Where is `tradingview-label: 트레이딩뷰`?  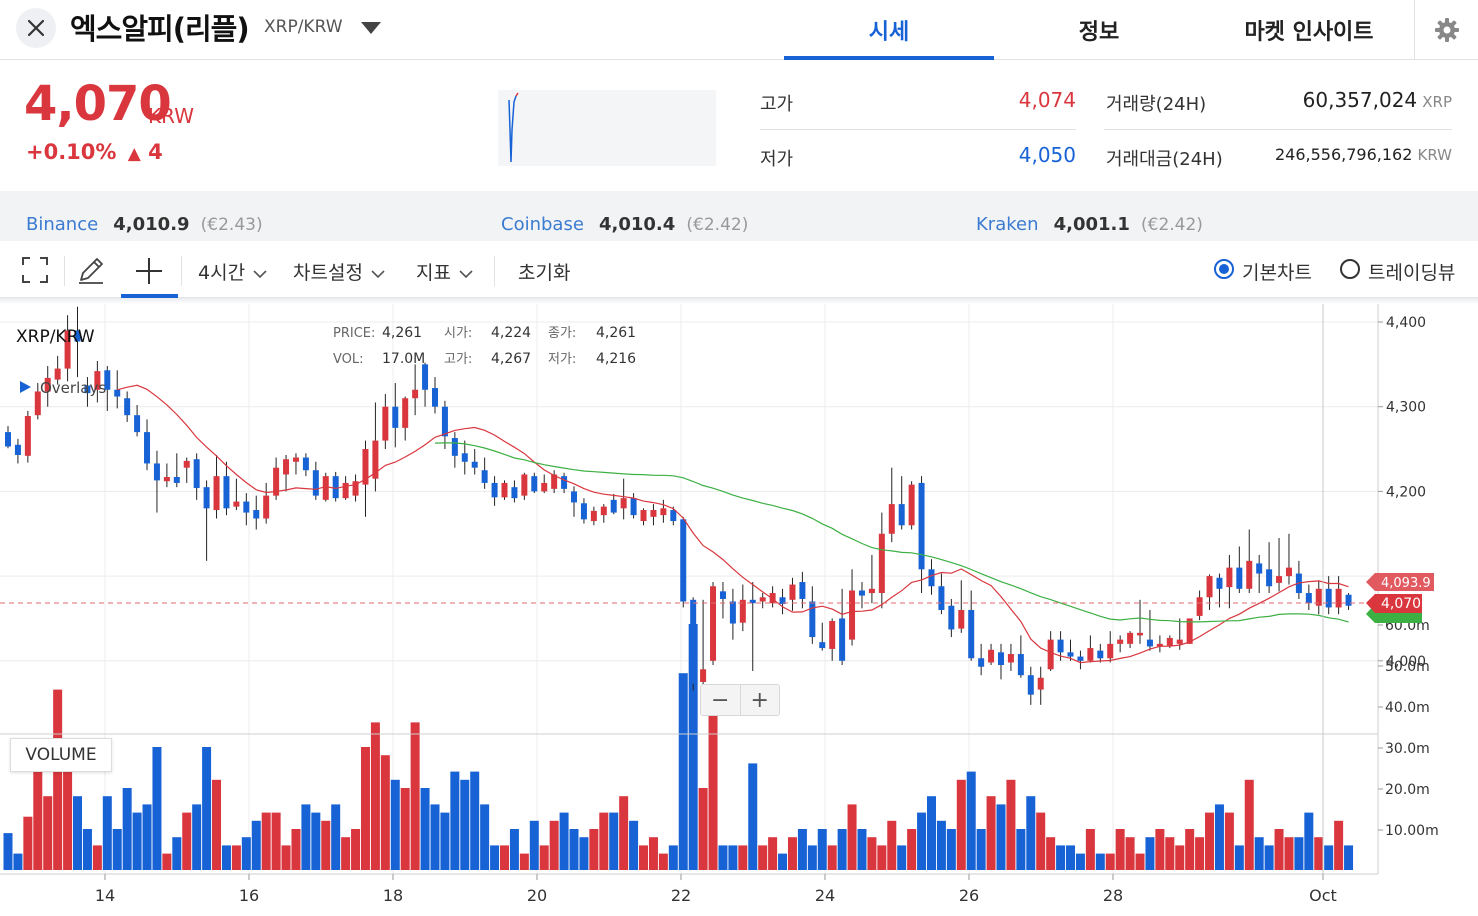
tradingview-label: 트레이딩뷰 is located at coordinates (1412, 273).